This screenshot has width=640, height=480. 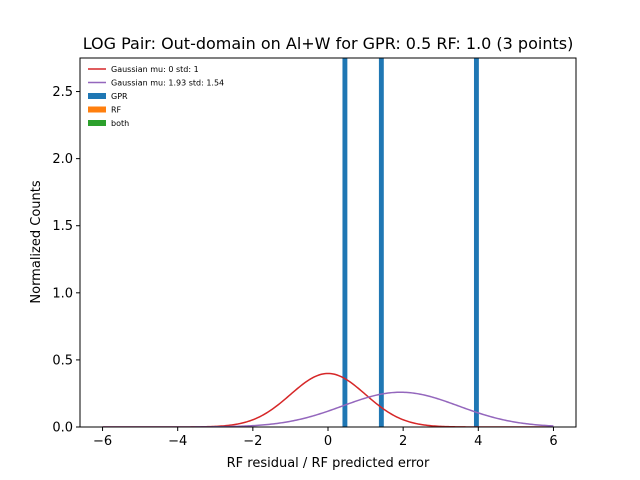 I want to click on y-tick-label: 0.0, so click(x=62, y=428).